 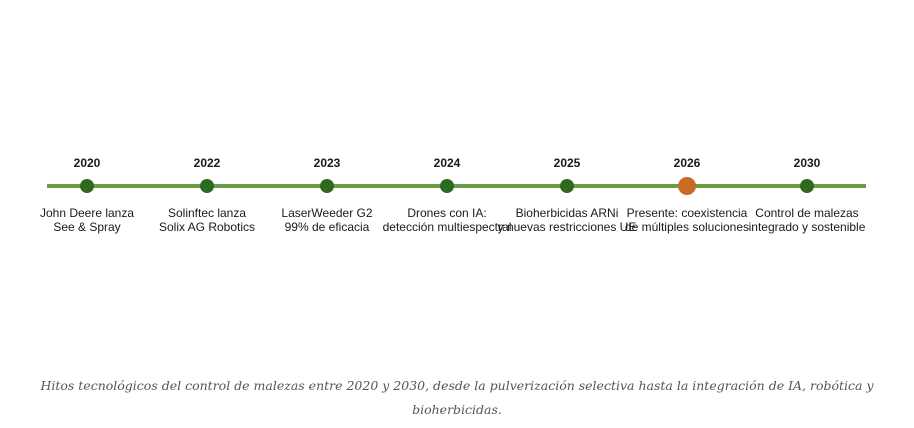 What do you see at coordinates (207, 227) in the screenshot?
I see `milestone-label-line: Solix AG Robotics` at bounding box center [207, 227].